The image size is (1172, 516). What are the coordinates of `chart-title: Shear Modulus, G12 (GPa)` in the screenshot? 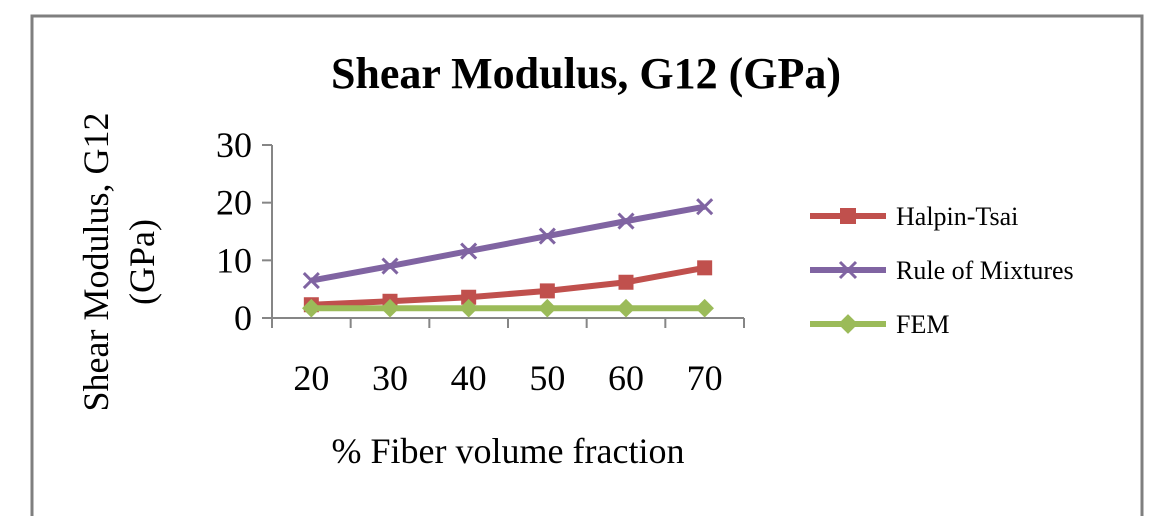 It's located at (586, 73).